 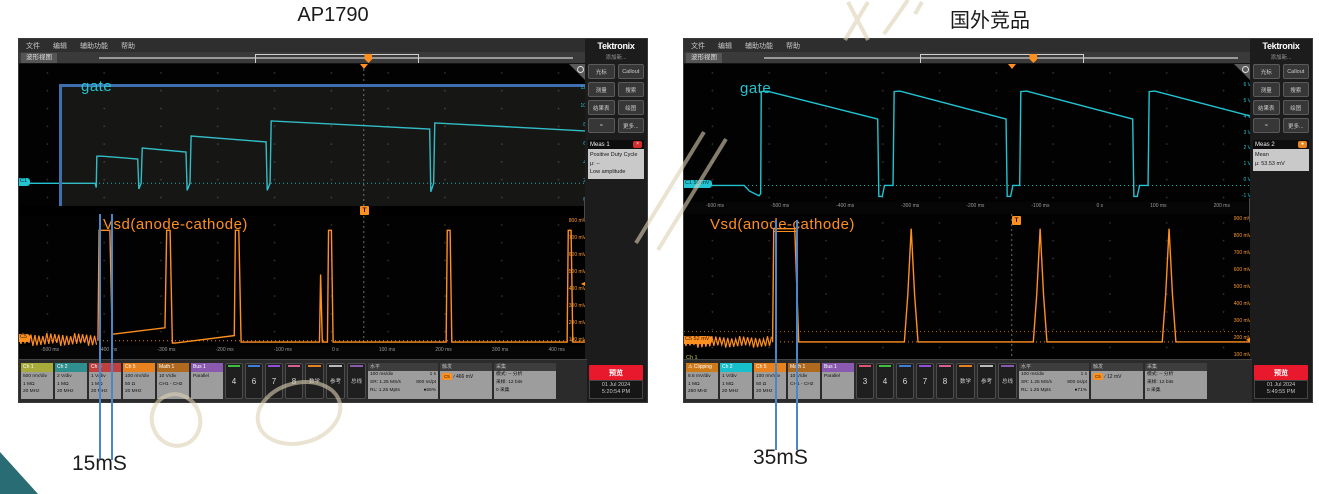 I want to click on channel-button-3: 3, so click(x=865, y=381).